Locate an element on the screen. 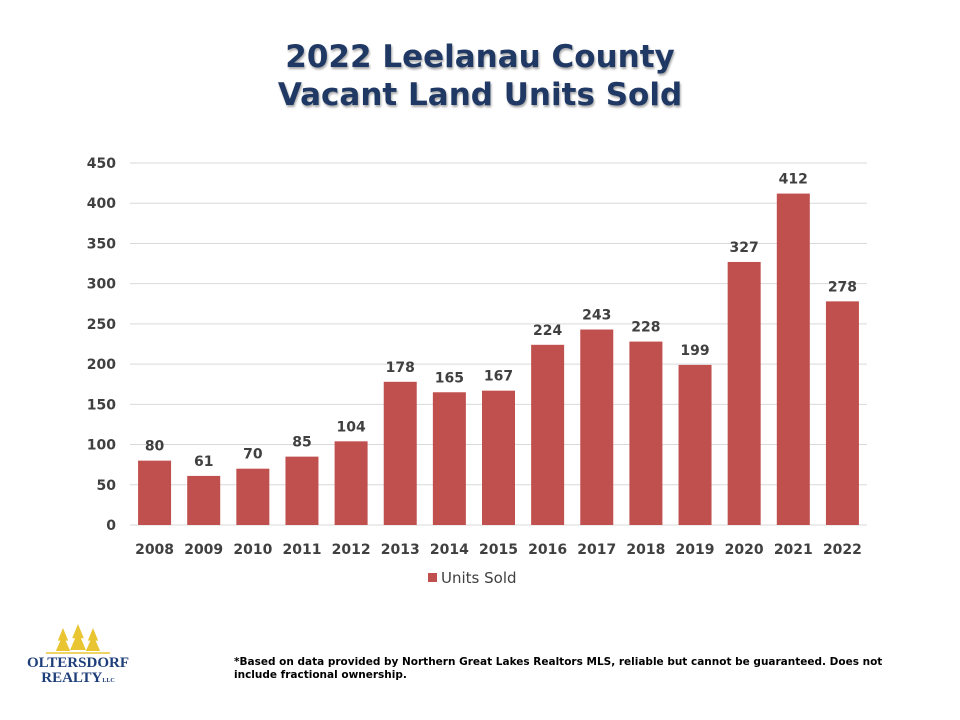 The height and width of the screenshot is (720, 960). bar-2013 is located at coordinates (400, 453).